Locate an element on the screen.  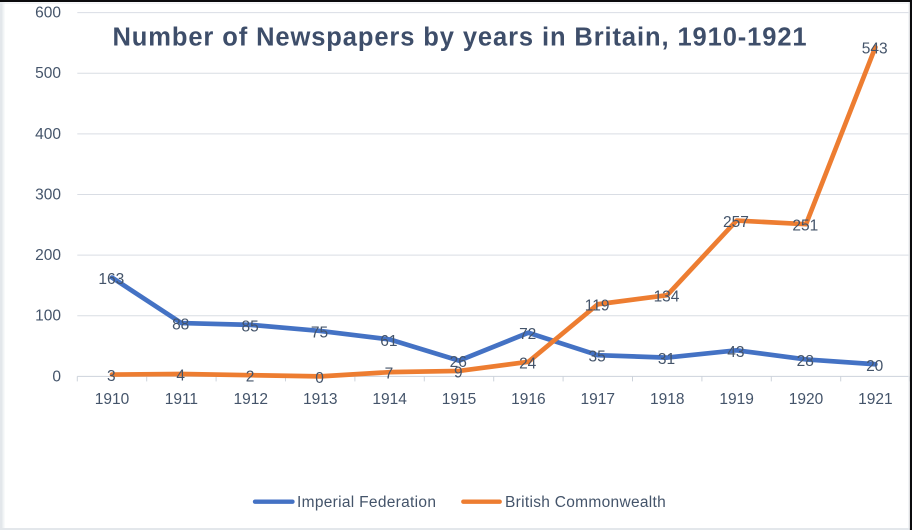
svg-text: 20 is located at coordinates (875, 366).